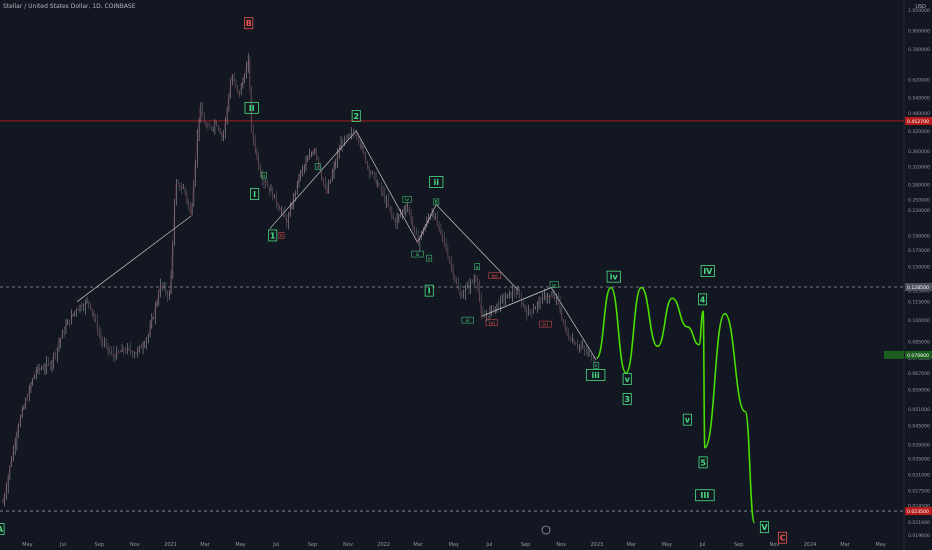 Image resolution: width=932 pixels, height=550 pixels. What do you see at coordinates (546, 530) in the screenshot?
I see `watermark-icon` at bounding box center [546, 530].